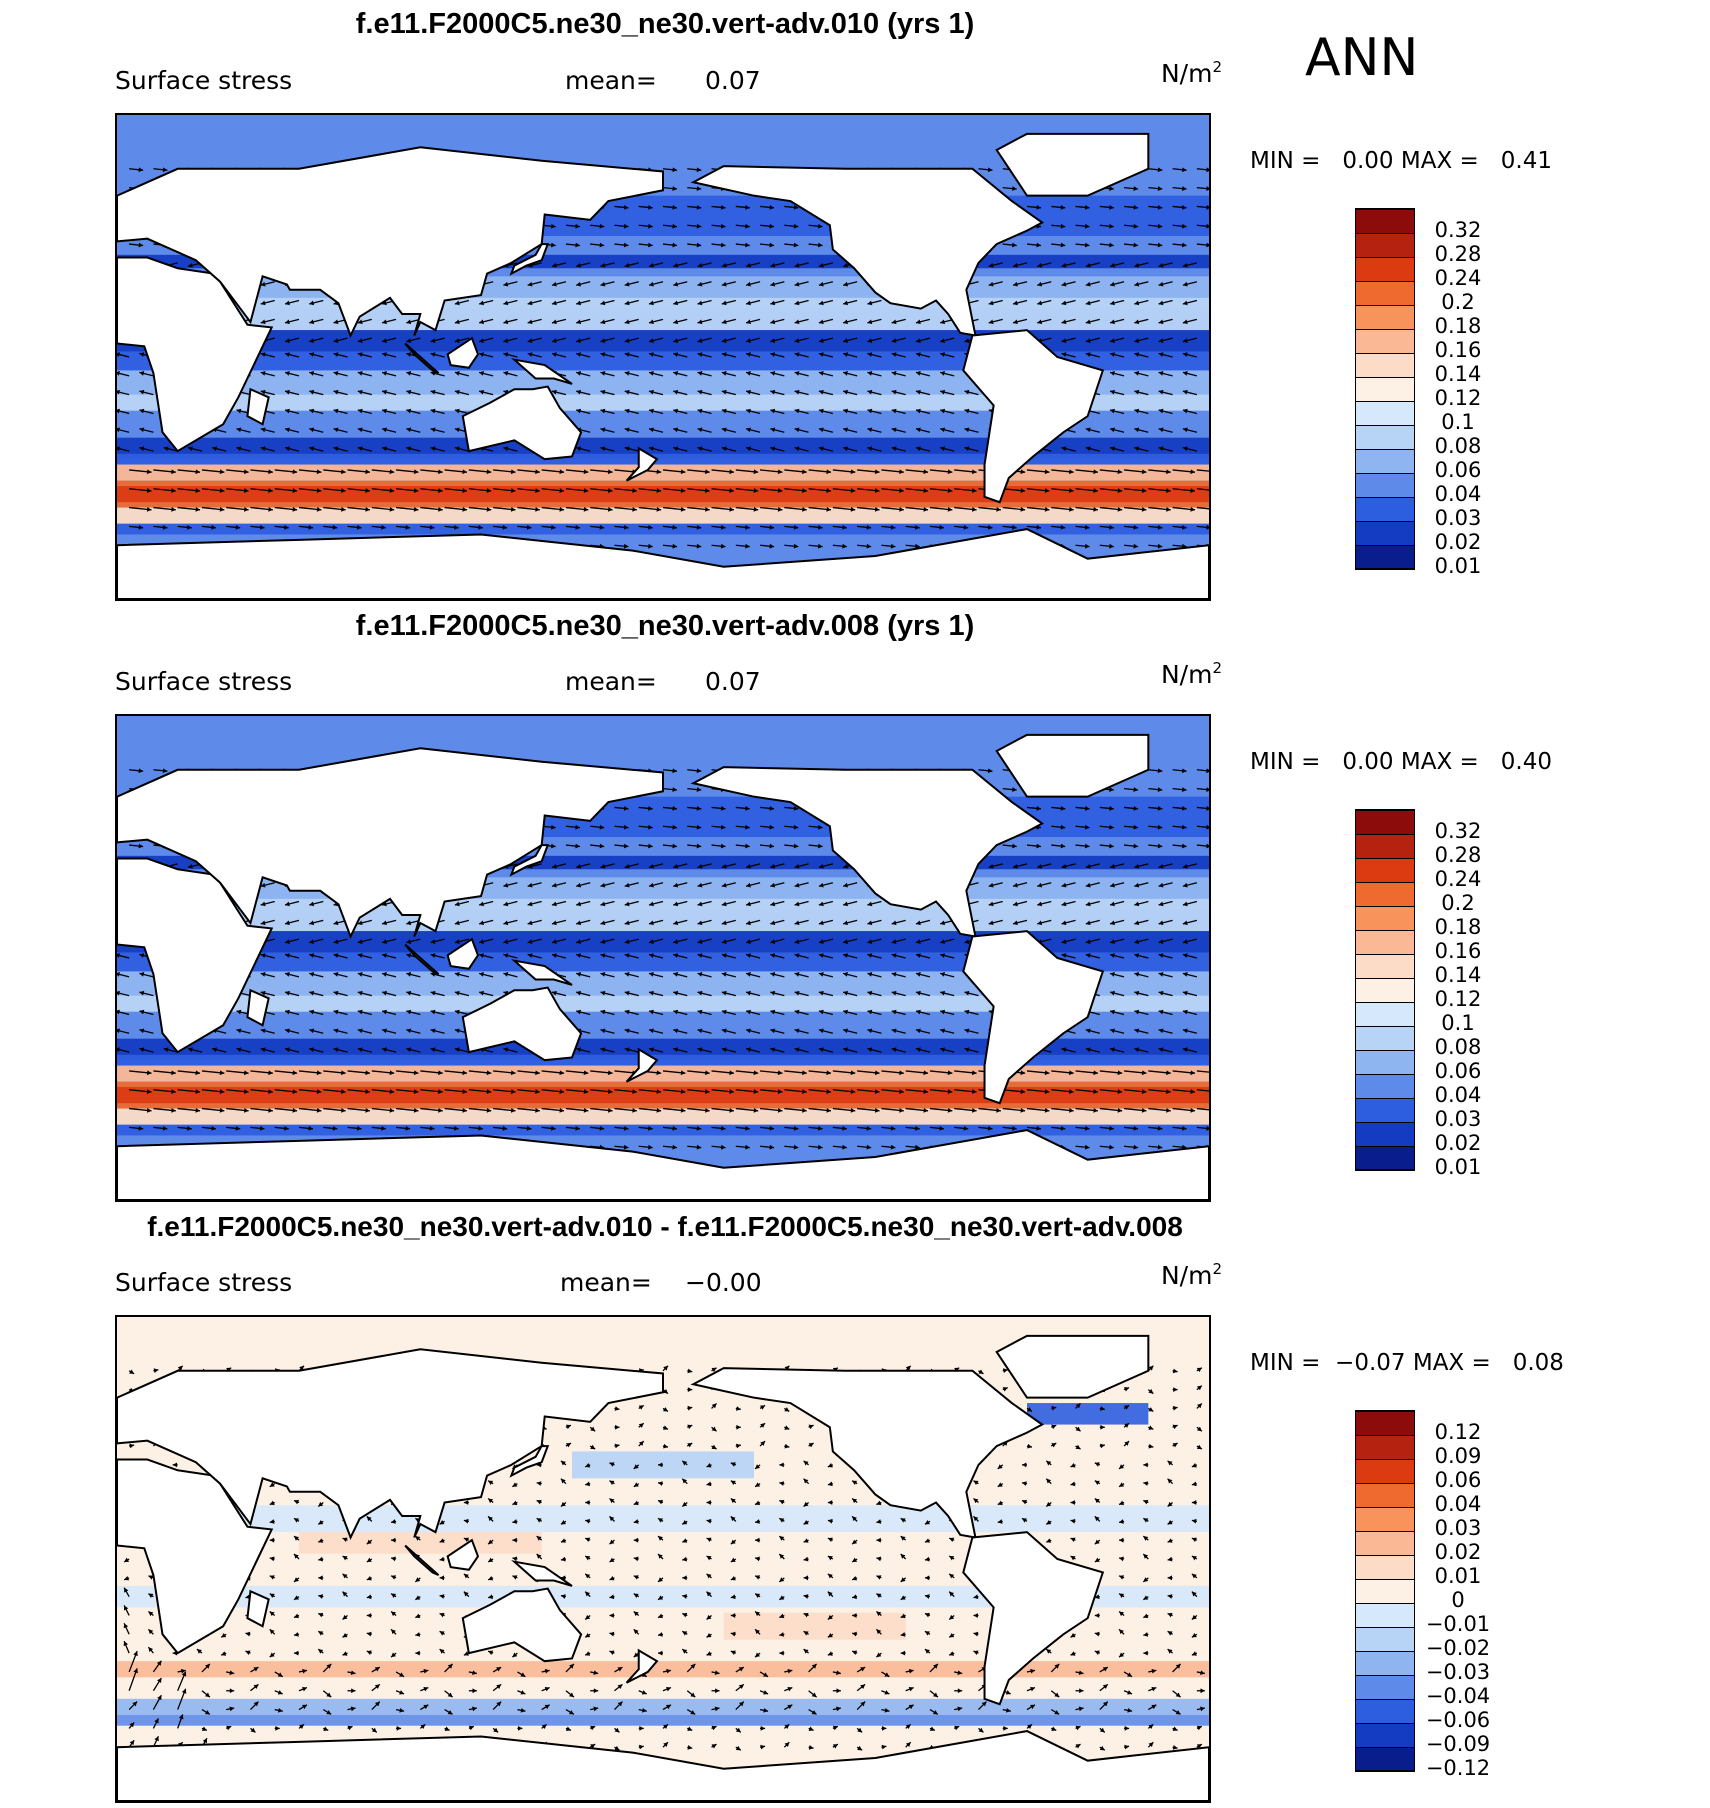 The height and width of the screenshot is (1808, 1710). Describe the element at coordinates (1401, 762) in the screenshot. I see `panel-2-minmax: MIN = 0.00 MAX = 0.40` at that location.